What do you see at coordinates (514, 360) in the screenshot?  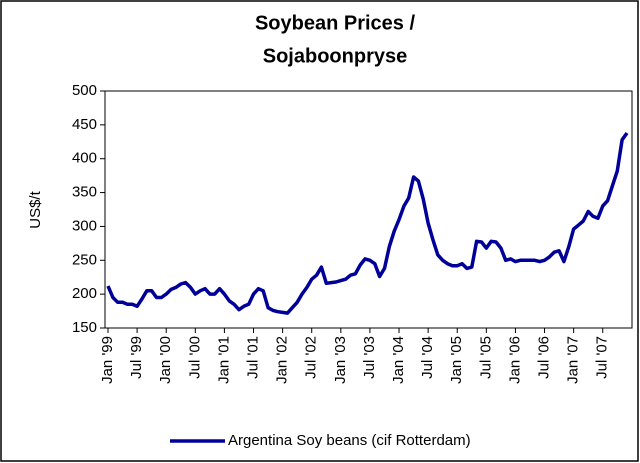 I see `x-tick-label: Jan '06` at bounding box center [514, 360].